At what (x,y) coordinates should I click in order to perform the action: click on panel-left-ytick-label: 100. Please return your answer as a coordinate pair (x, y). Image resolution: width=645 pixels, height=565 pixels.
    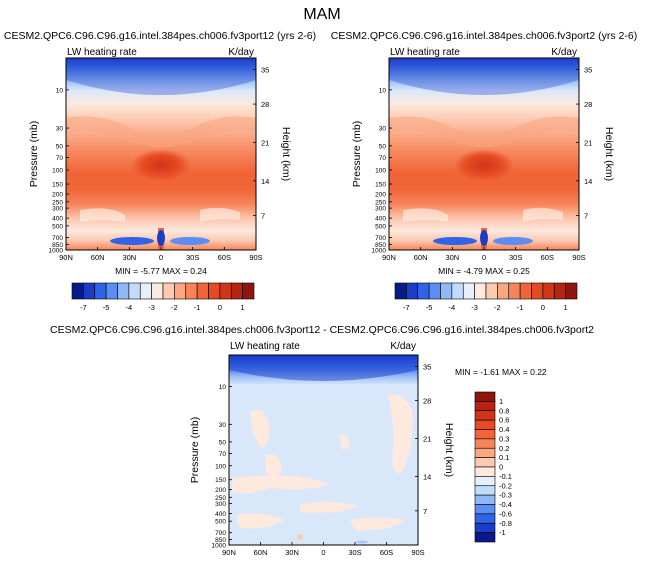
    Looking at the image, I should click on (57, 170).